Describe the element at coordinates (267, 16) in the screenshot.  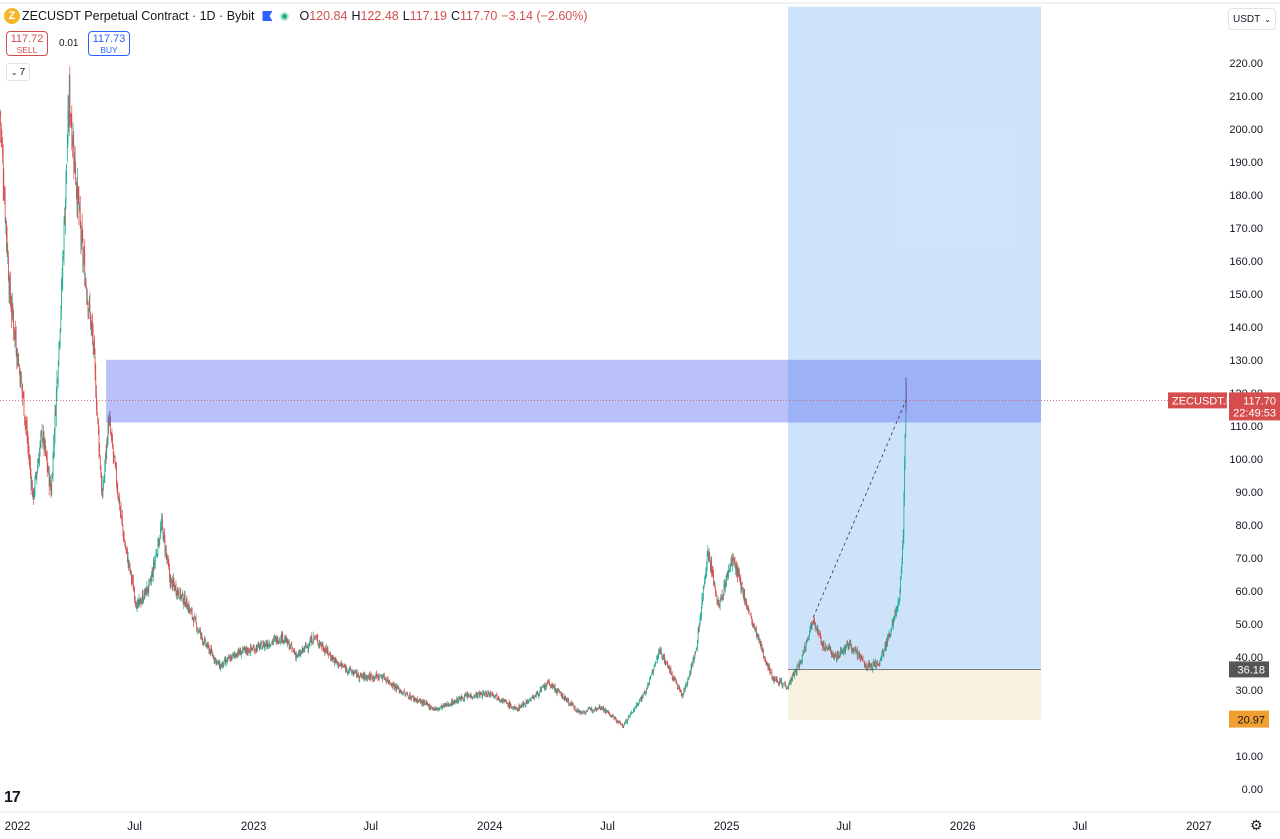
I see `flag-icon` at that location.